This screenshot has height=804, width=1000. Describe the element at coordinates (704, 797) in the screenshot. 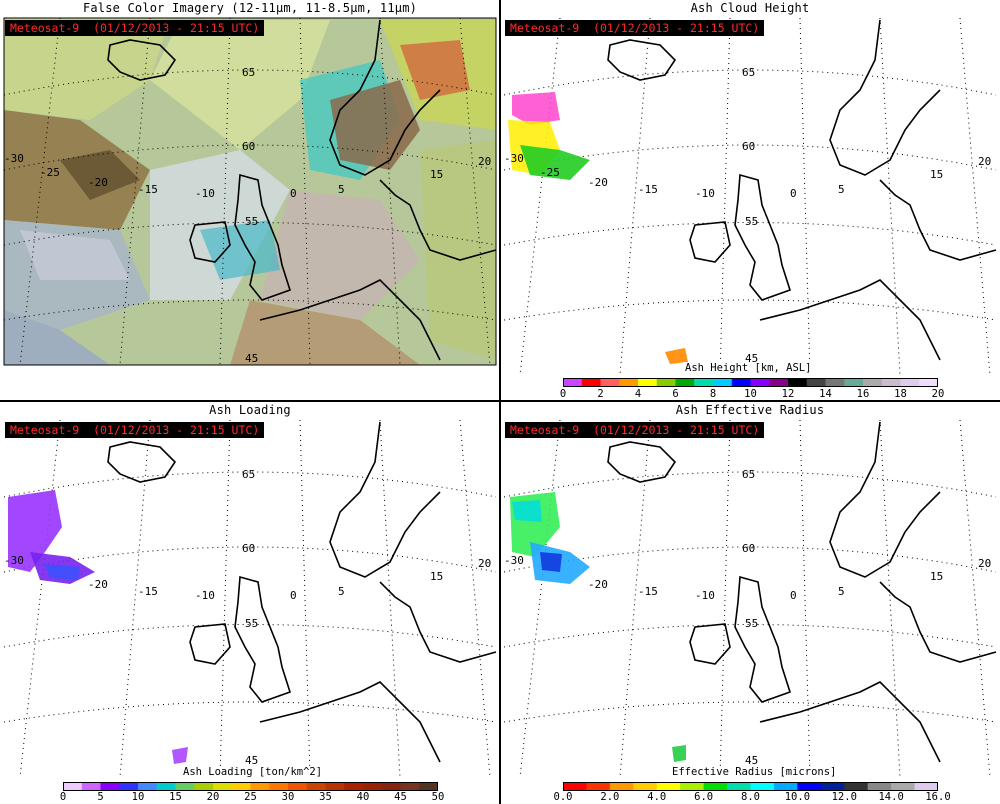

I see `colorbar-tick-label: 6.0` at that location.